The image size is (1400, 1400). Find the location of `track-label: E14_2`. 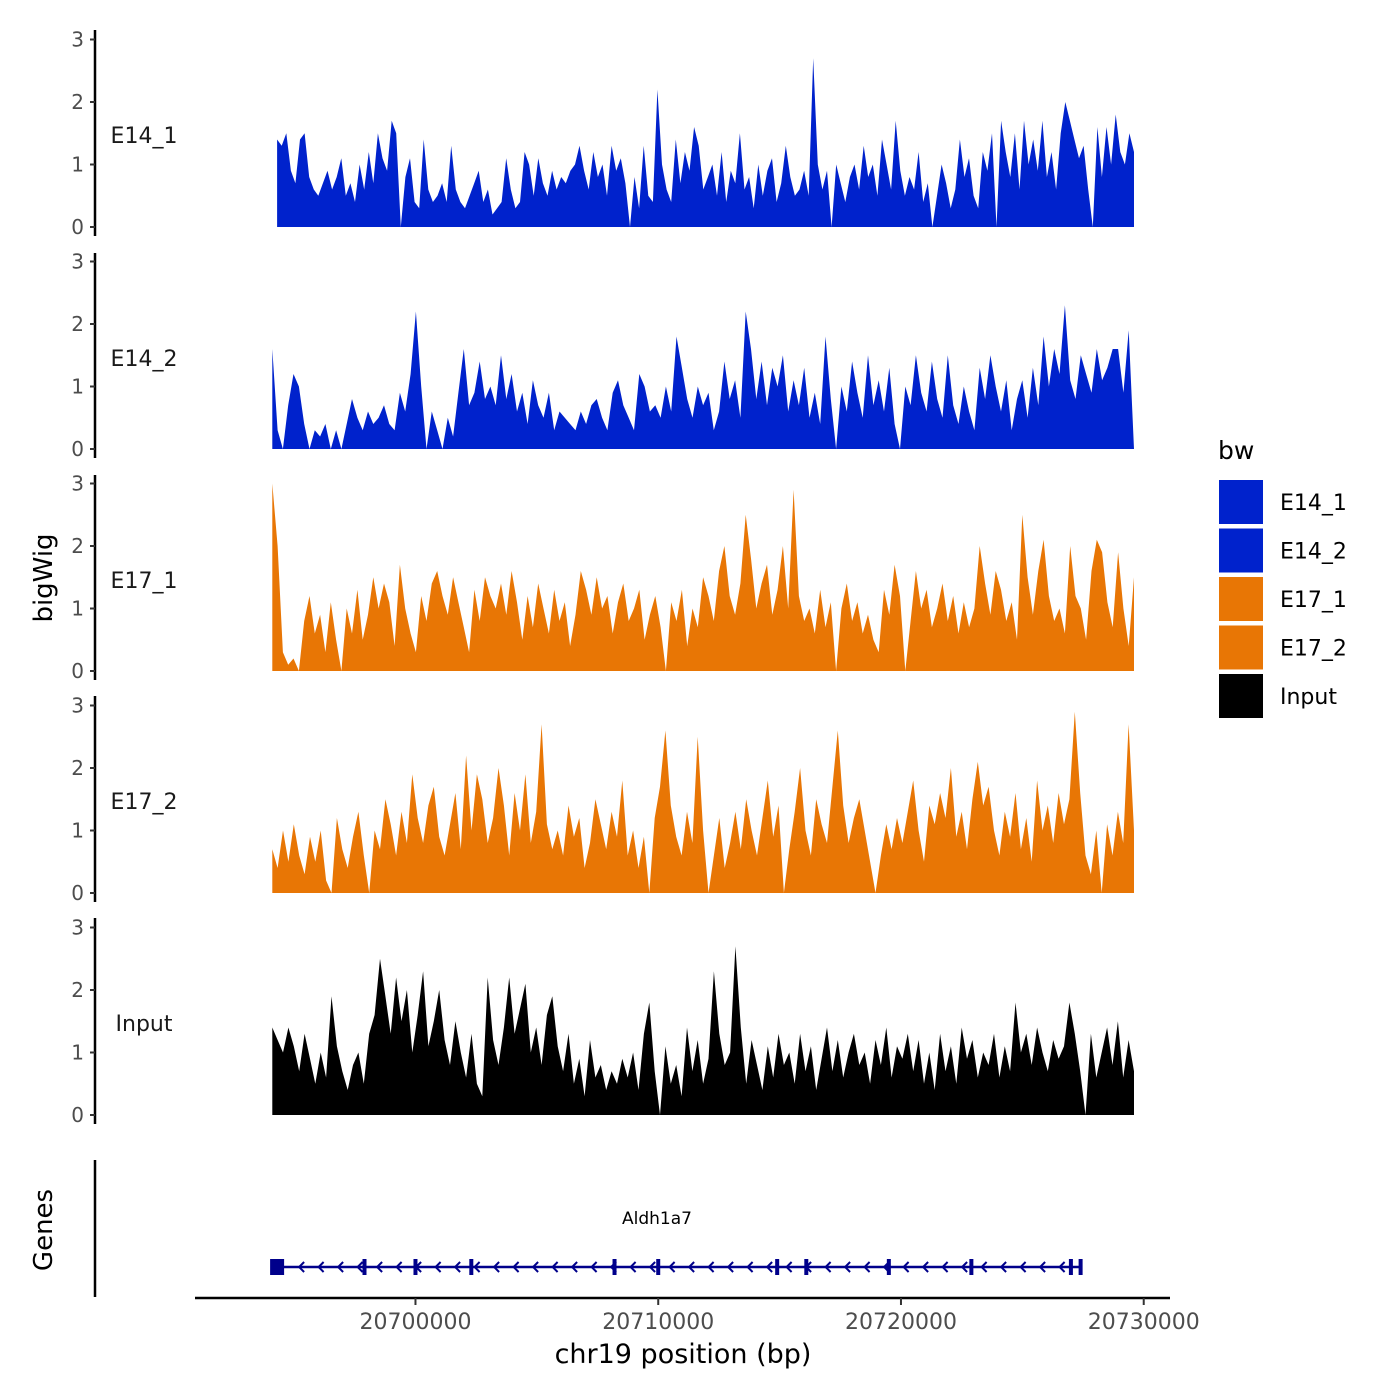

track-label: E14_2 is located at coordinates (144, 359).